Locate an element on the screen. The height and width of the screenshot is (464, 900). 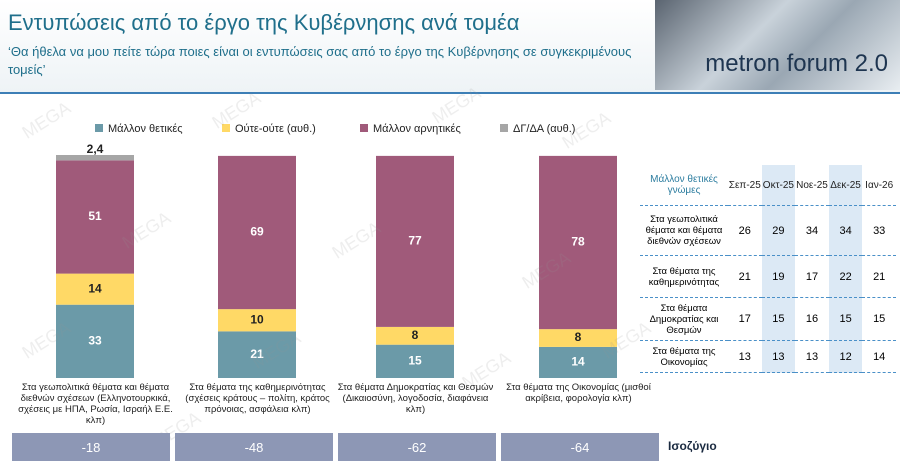
value-label: 21 is located at coordinates (257, 354).